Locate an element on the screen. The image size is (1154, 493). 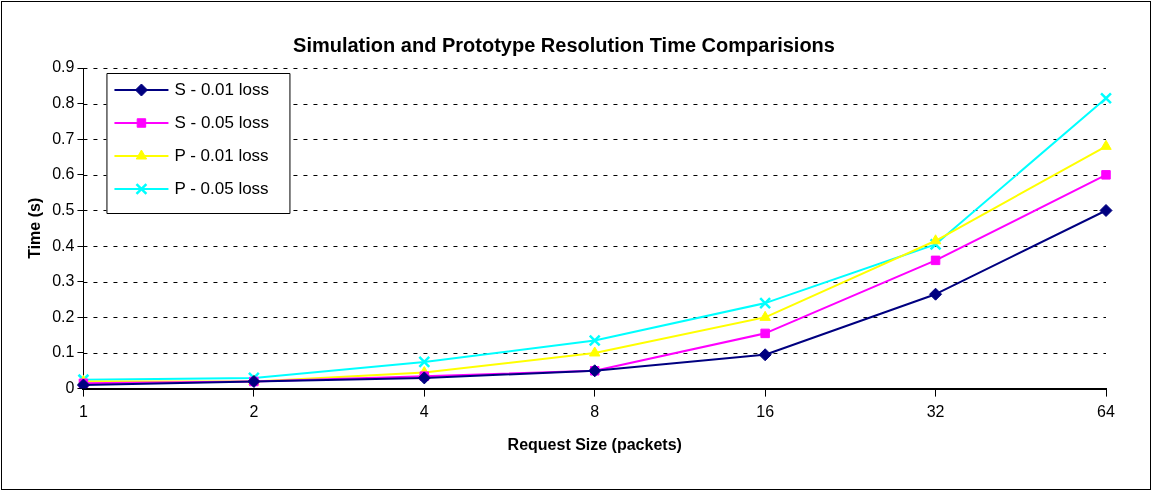
x-tick-label: 2 is located at coordinates (254, 411).